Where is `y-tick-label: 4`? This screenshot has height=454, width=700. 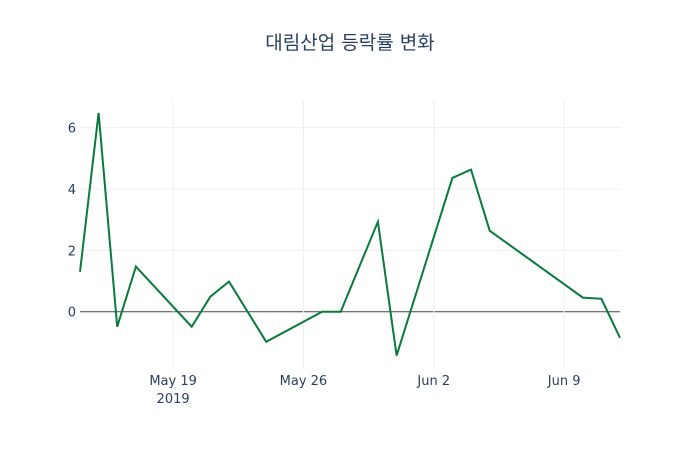
y-tick-label: 4 is located at coordinates (72, 190).